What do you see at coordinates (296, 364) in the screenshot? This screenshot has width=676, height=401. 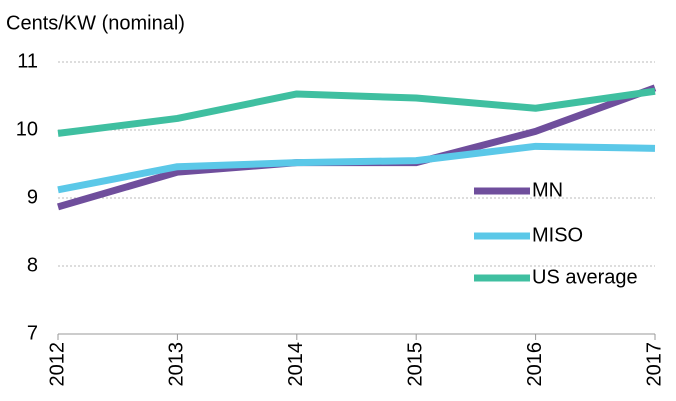 I see `x-tick-label: 2014` at bounding box center [296, 364].